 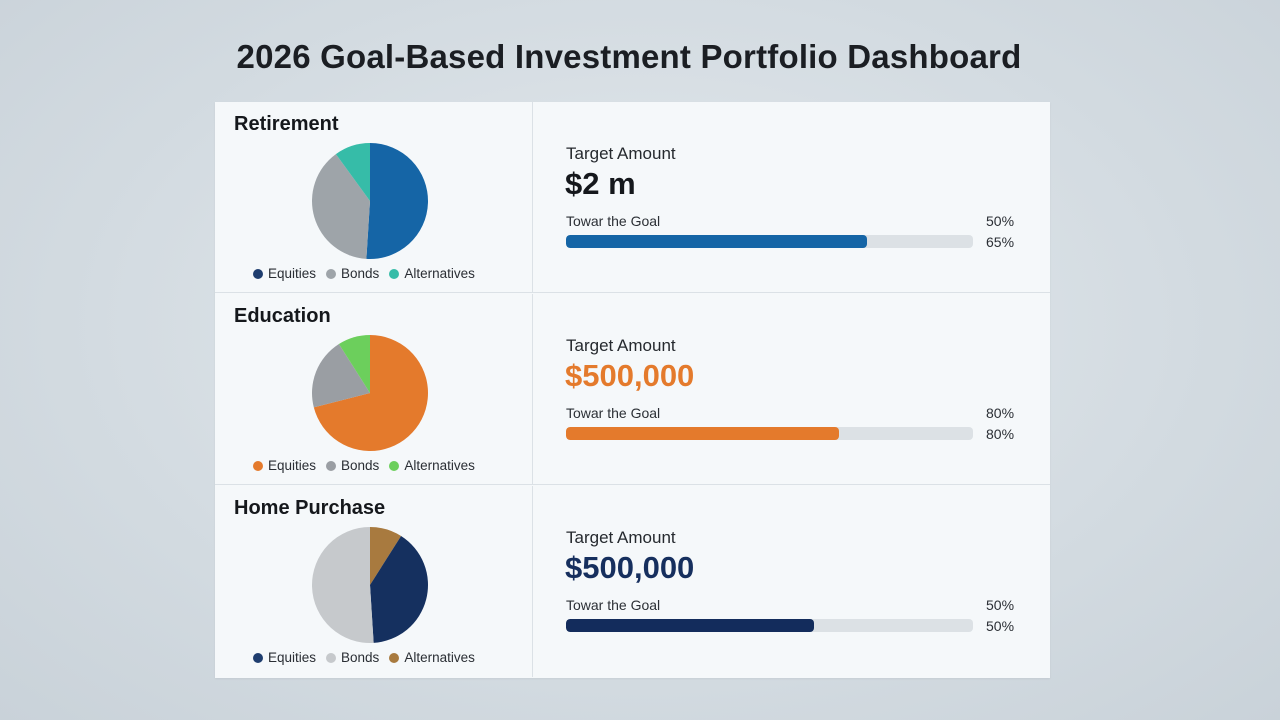 I want to click on target-amount-value: $2 m, so click(x=600, y=183).